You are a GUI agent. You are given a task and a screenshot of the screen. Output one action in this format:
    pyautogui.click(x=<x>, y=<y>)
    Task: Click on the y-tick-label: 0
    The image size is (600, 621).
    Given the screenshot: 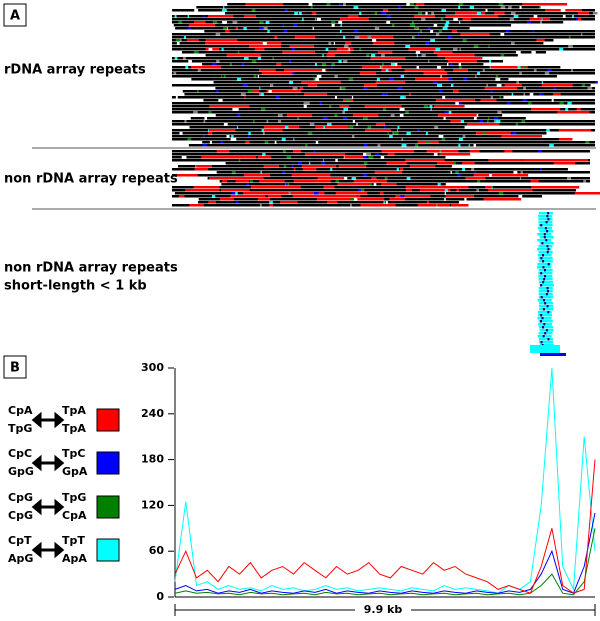 What is the action you would take?
    pyautogui.click(x=160, y=596)
    